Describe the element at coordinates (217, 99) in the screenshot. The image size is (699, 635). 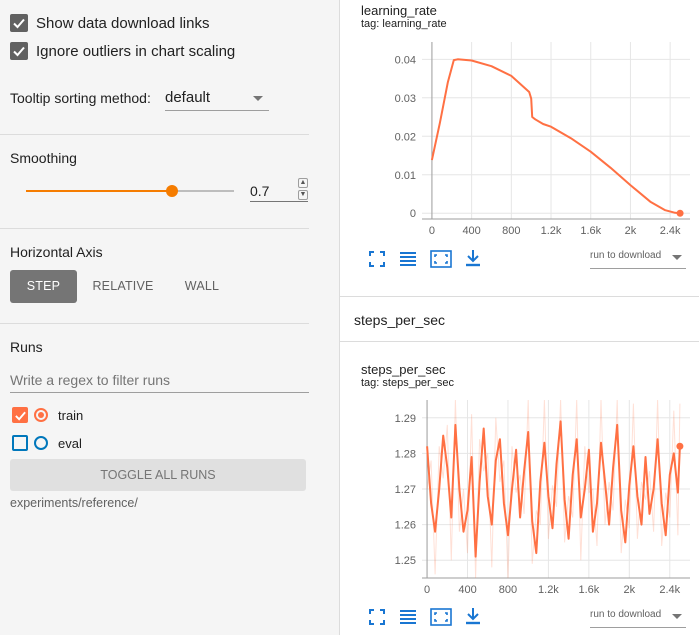
I see `tooltip-sorting-select: default` at that location.